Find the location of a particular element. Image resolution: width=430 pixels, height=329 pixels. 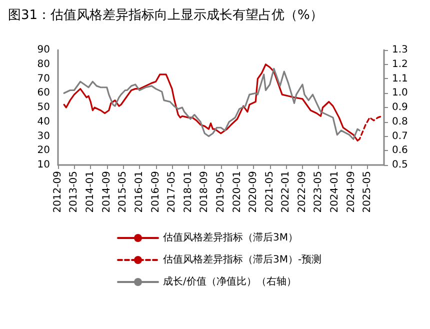

x-tick-label: 2022-01 is located at coordinates (286, 192).